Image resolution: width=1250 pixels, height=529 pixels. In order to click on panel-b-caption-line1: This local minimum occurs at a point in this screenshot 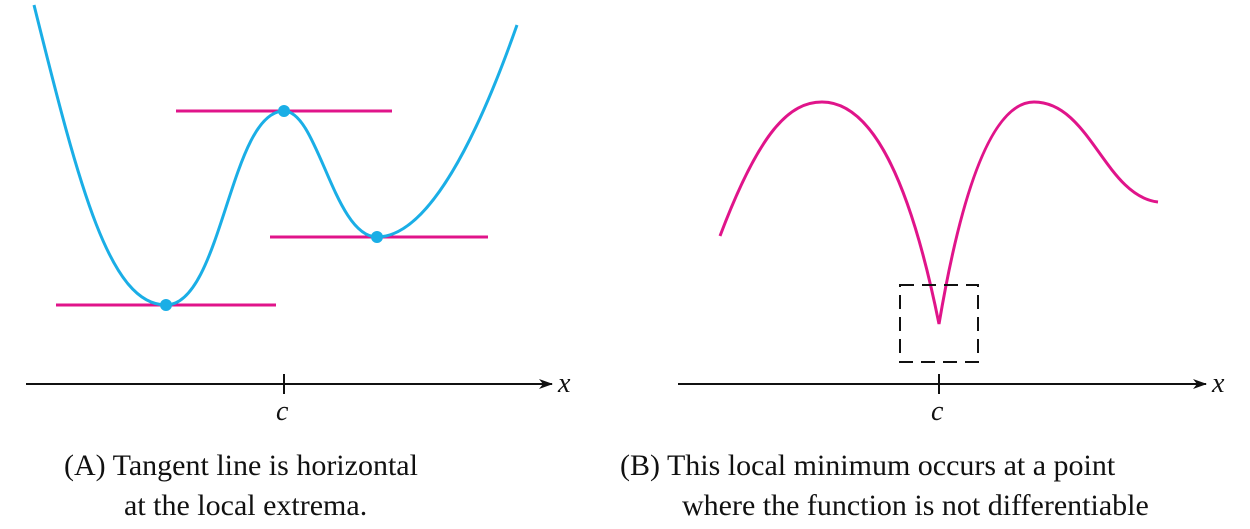, I will do `click(891, 465)`.